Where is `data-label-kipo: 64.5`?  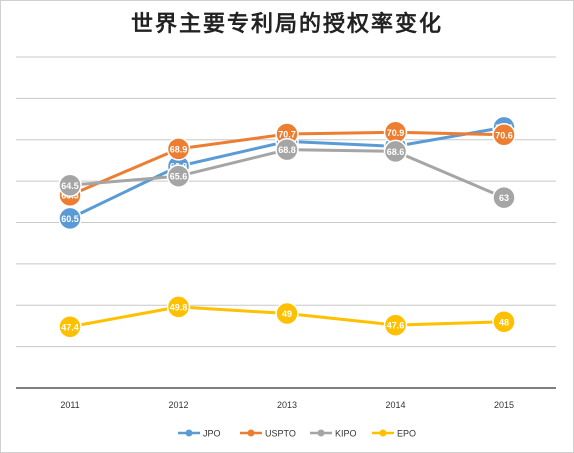
data-label-kipo: 64.5 is located at coordinates (70, 186).